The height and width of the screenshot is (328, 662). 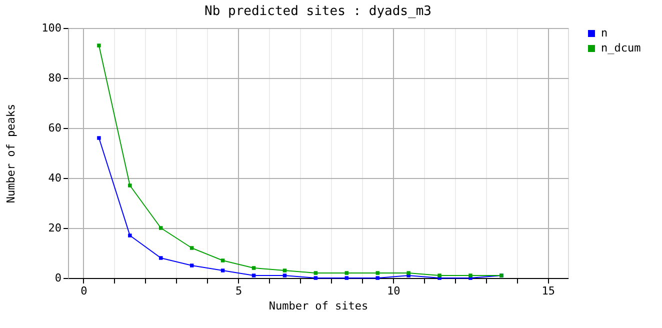 What do you see at coordinates (55, 128) in the screenshot?
I see `y-tick-label: 60` at bounding box center [55, 128].